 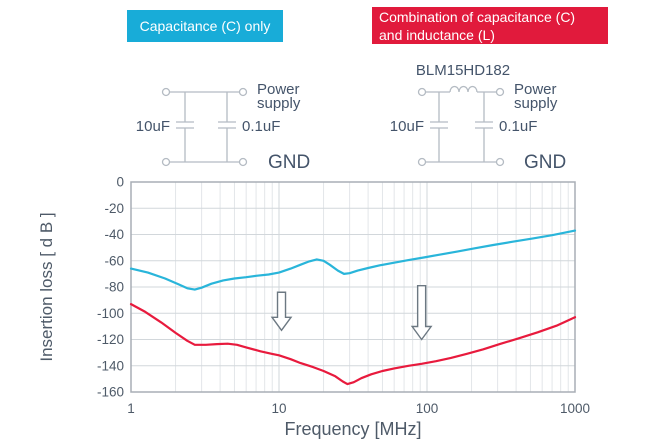 I want to click on legend-capacitance-inductance-line1: Combination of capacitance (C), so click(x=477, y=17).